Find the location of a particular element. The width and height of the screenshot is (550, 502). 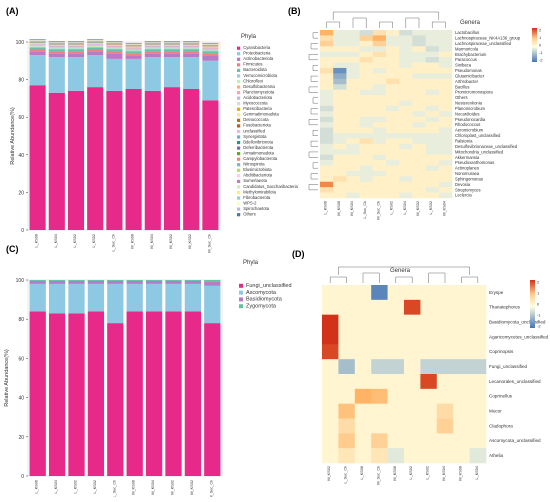

legend-swatch-methylomirabilota is located at coordinates (238, 192).